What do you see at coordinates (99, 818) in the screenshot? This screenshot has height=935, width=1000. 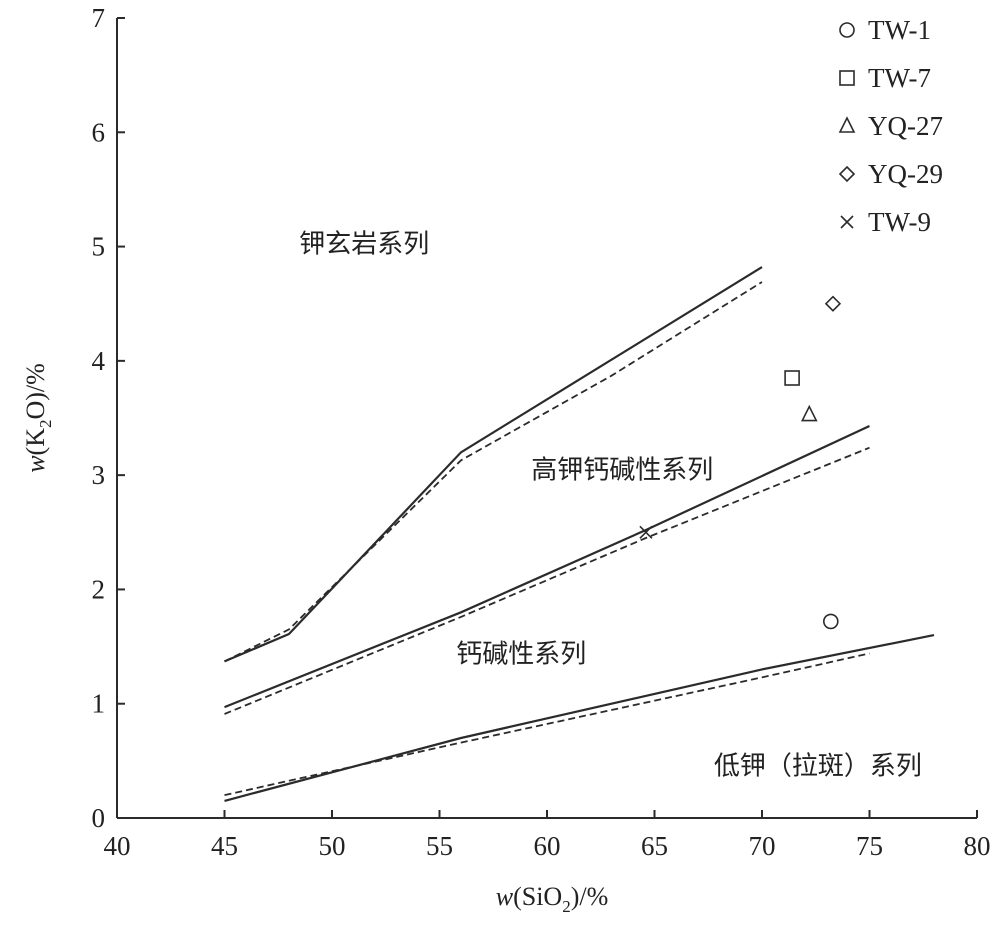 I see `y-tick-label: 0` at bounding box center [99, 818].